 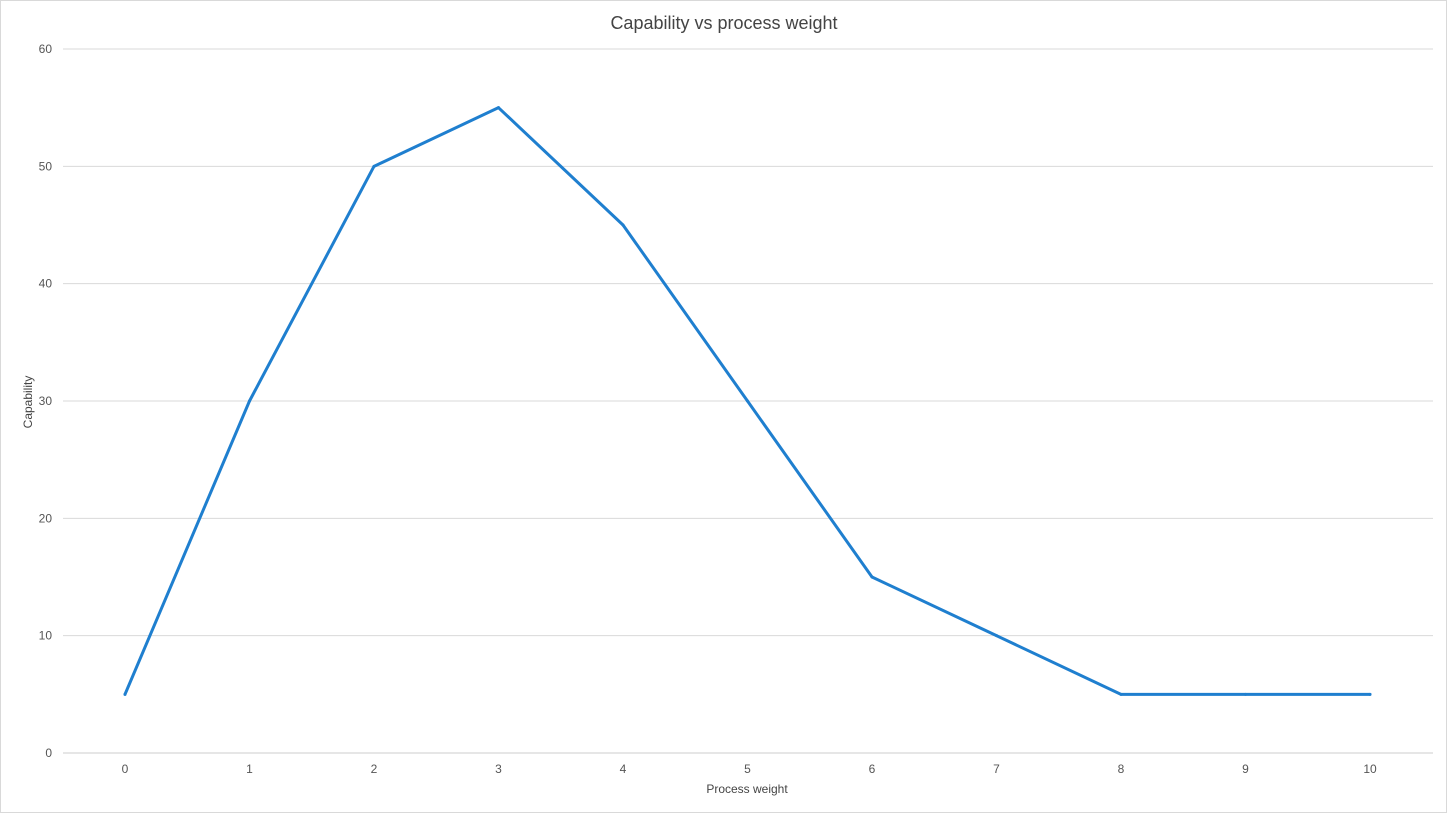 What do you see at coordinates (374, 769) in the screenshot?
I see `x-tick-label: 2` at bounding box center [374, 769].